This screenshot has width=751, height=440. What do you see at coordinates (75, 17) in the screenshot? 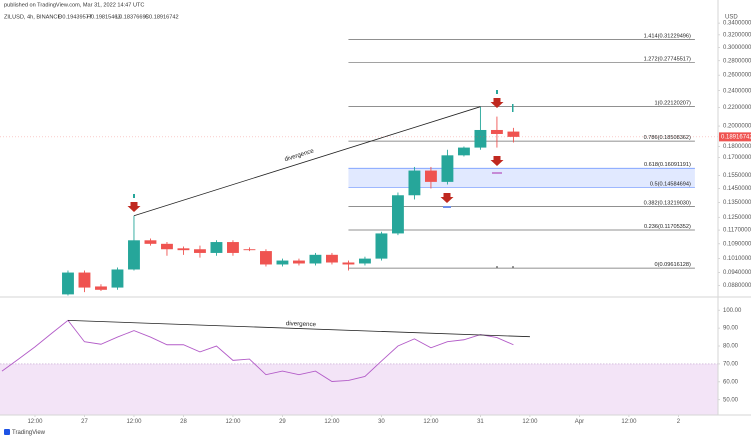
I see `ohlc-open: O0.19439577` at bounding box center [75, 17].